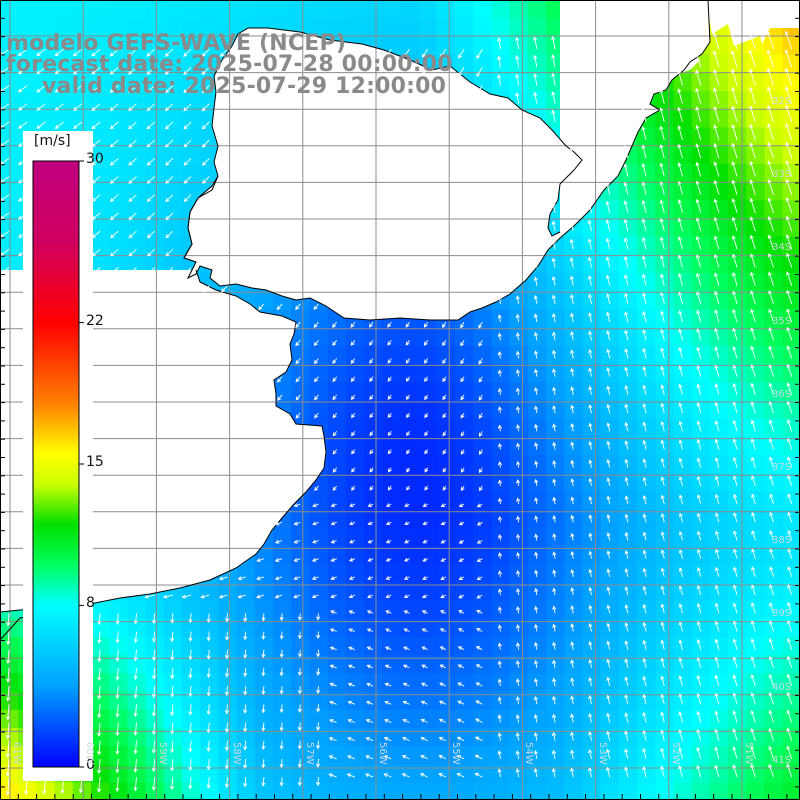  Describe the element at coordinates (236, 753) in the screenshot. I see `longitude-label: 58W` at that location.